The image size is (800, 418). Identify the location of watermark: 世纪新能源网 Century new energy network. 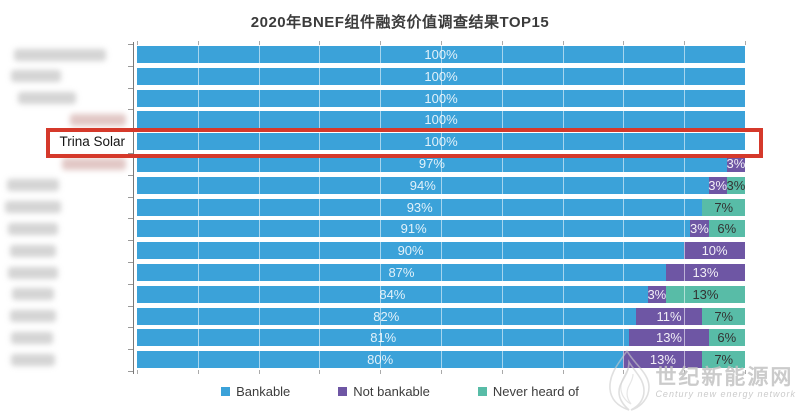
(698, 382).